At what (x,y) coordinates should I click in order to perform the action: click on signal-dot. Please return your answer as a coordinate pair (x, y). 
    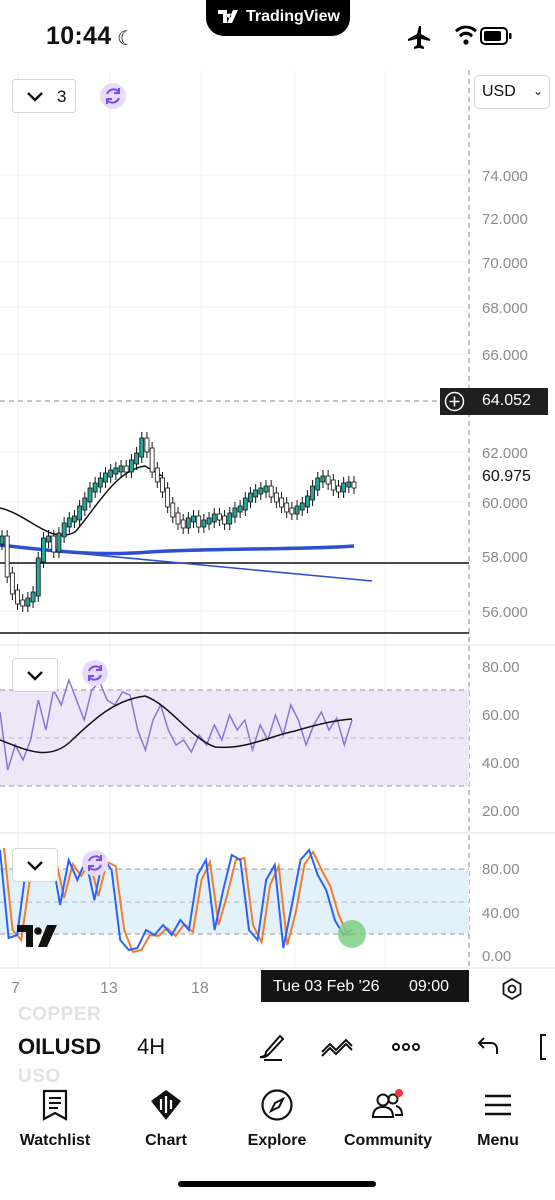
    Looking at the image, I should click on (352, 934).